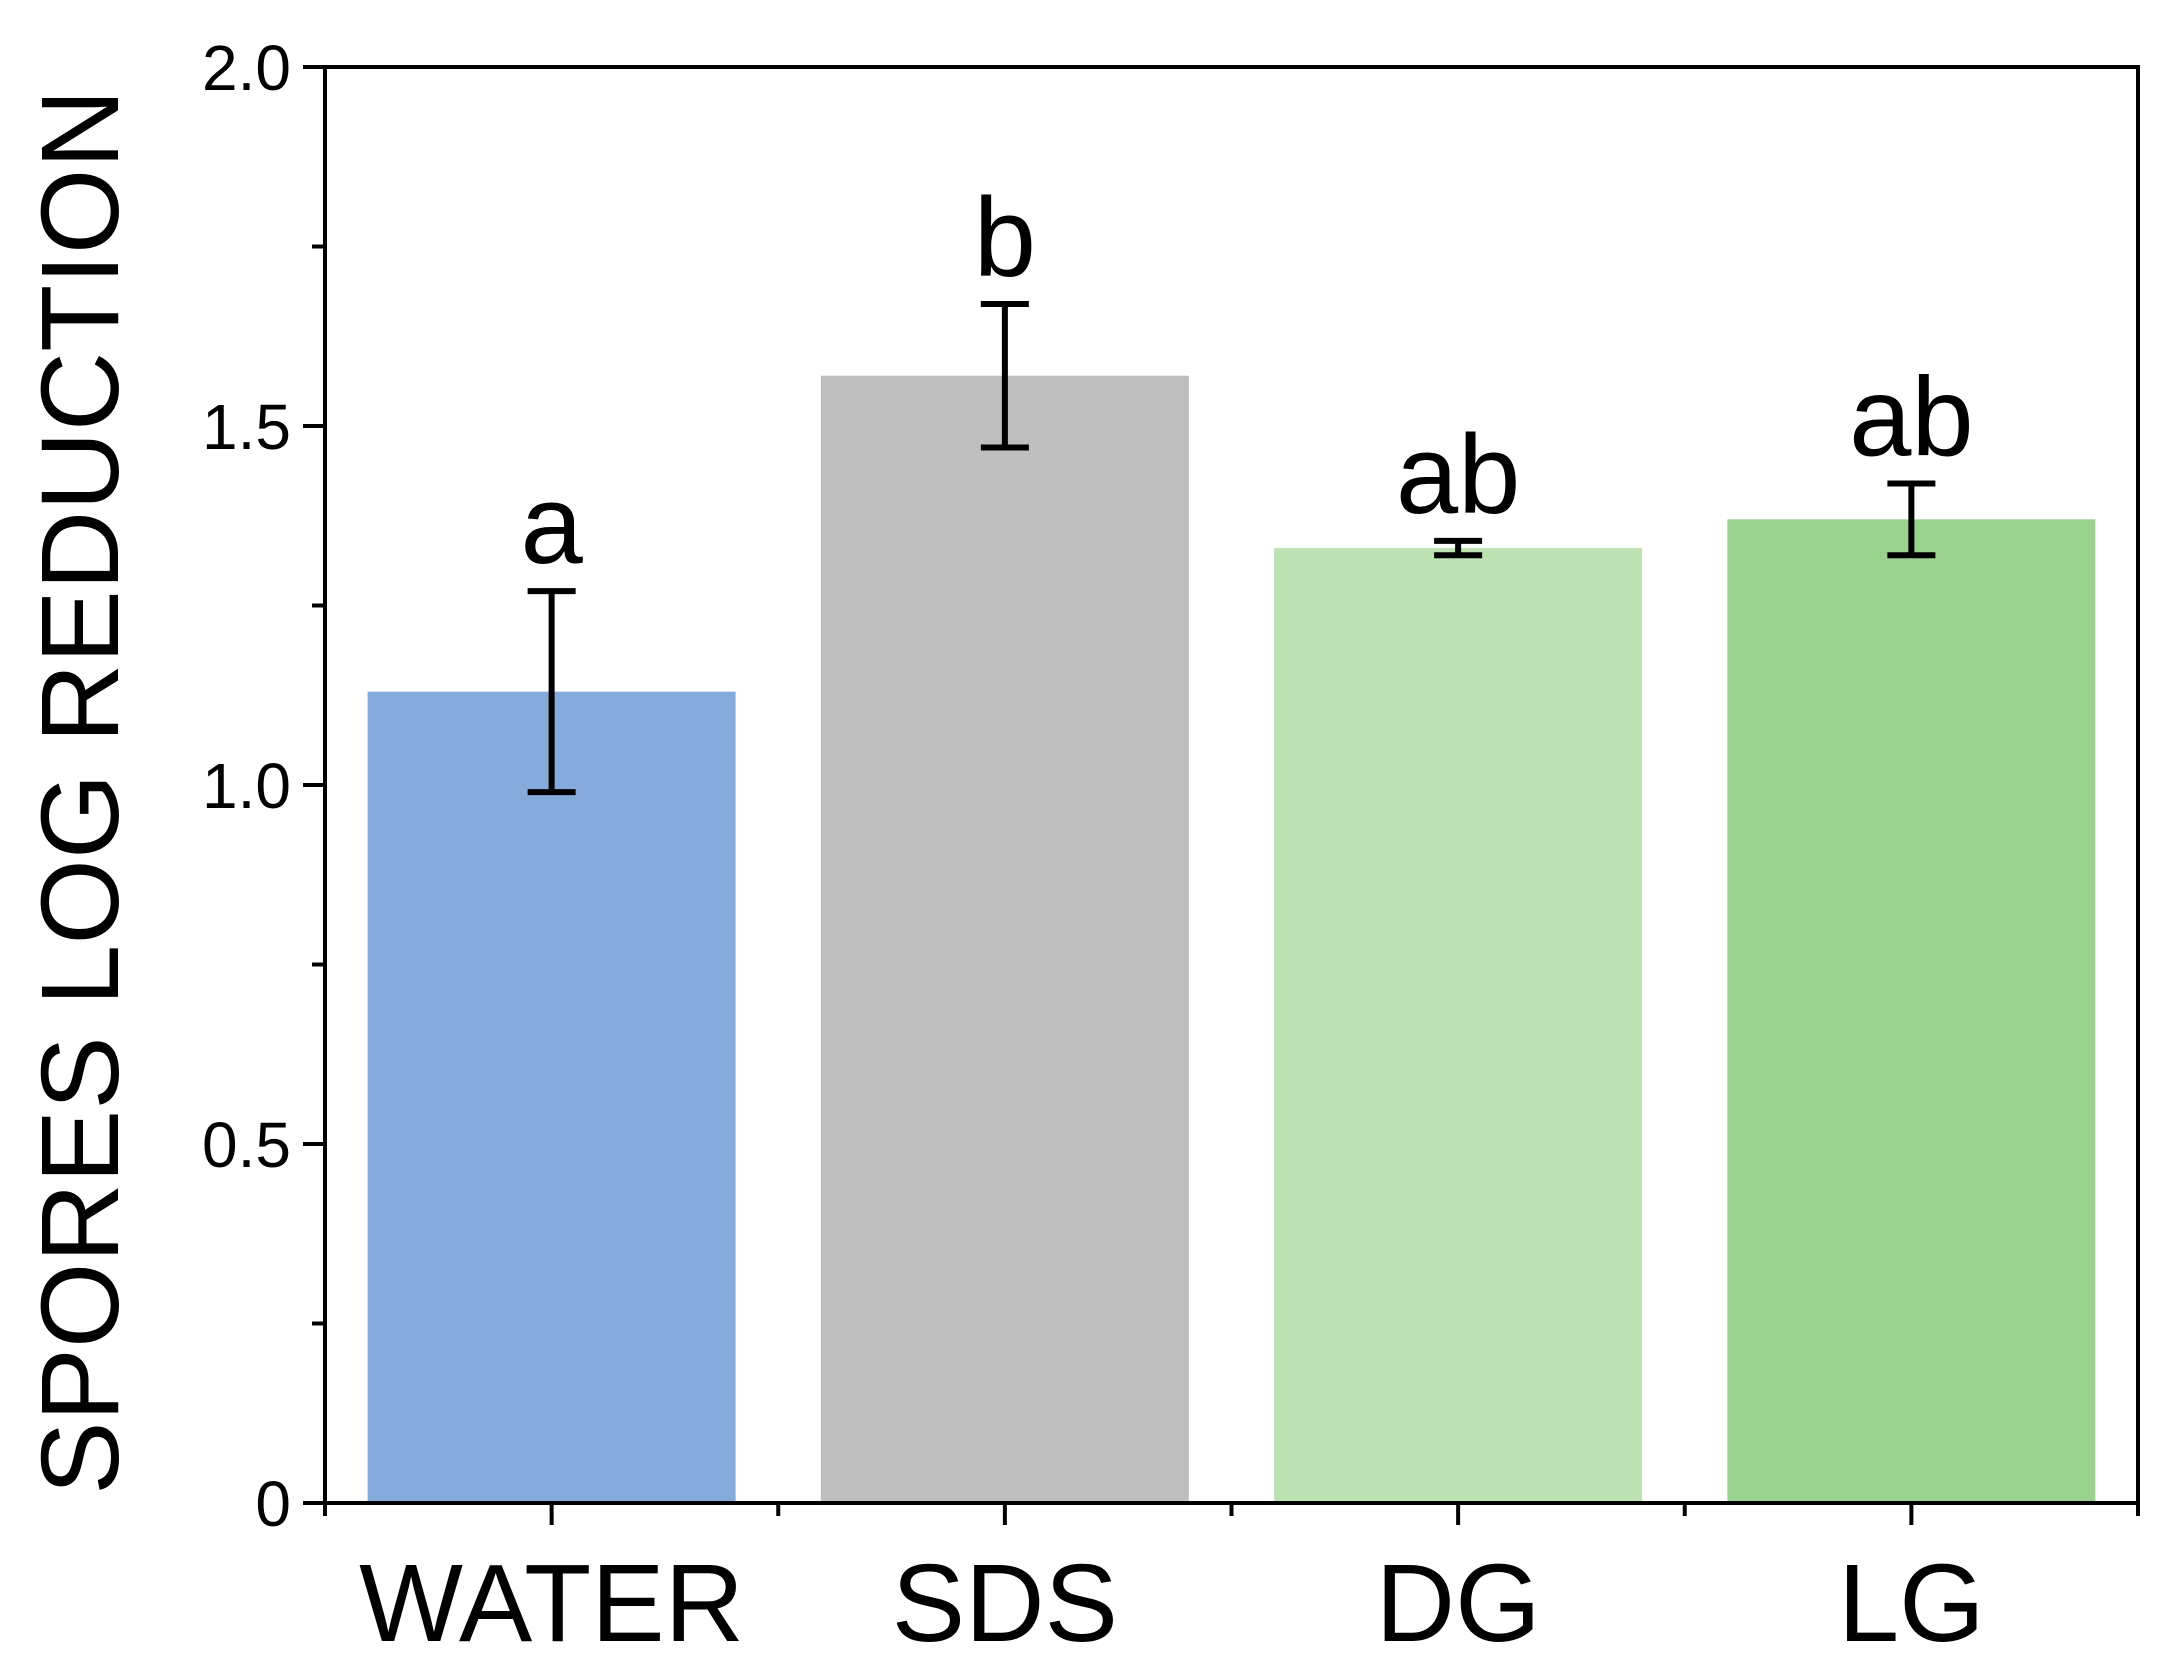 This screenshot has height=1662, width=2171. Describe the element at coordinates (1911, 416) in the screenshot. I see `significance-label-lg: ab` at that location.